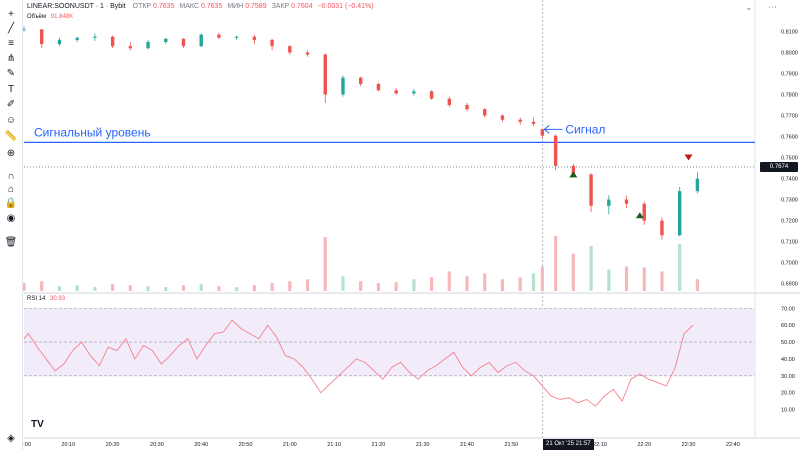  What do you see at coordinates (11, 104) in the screenshot?
I see `pen-icon: ✐` at bounding box center [11, 104].